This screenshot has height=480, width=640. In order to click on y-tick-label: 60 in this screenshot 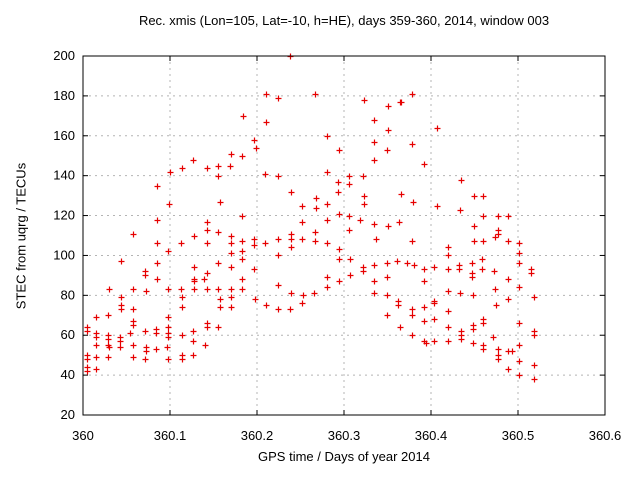, I will do `click(68, 334)`.